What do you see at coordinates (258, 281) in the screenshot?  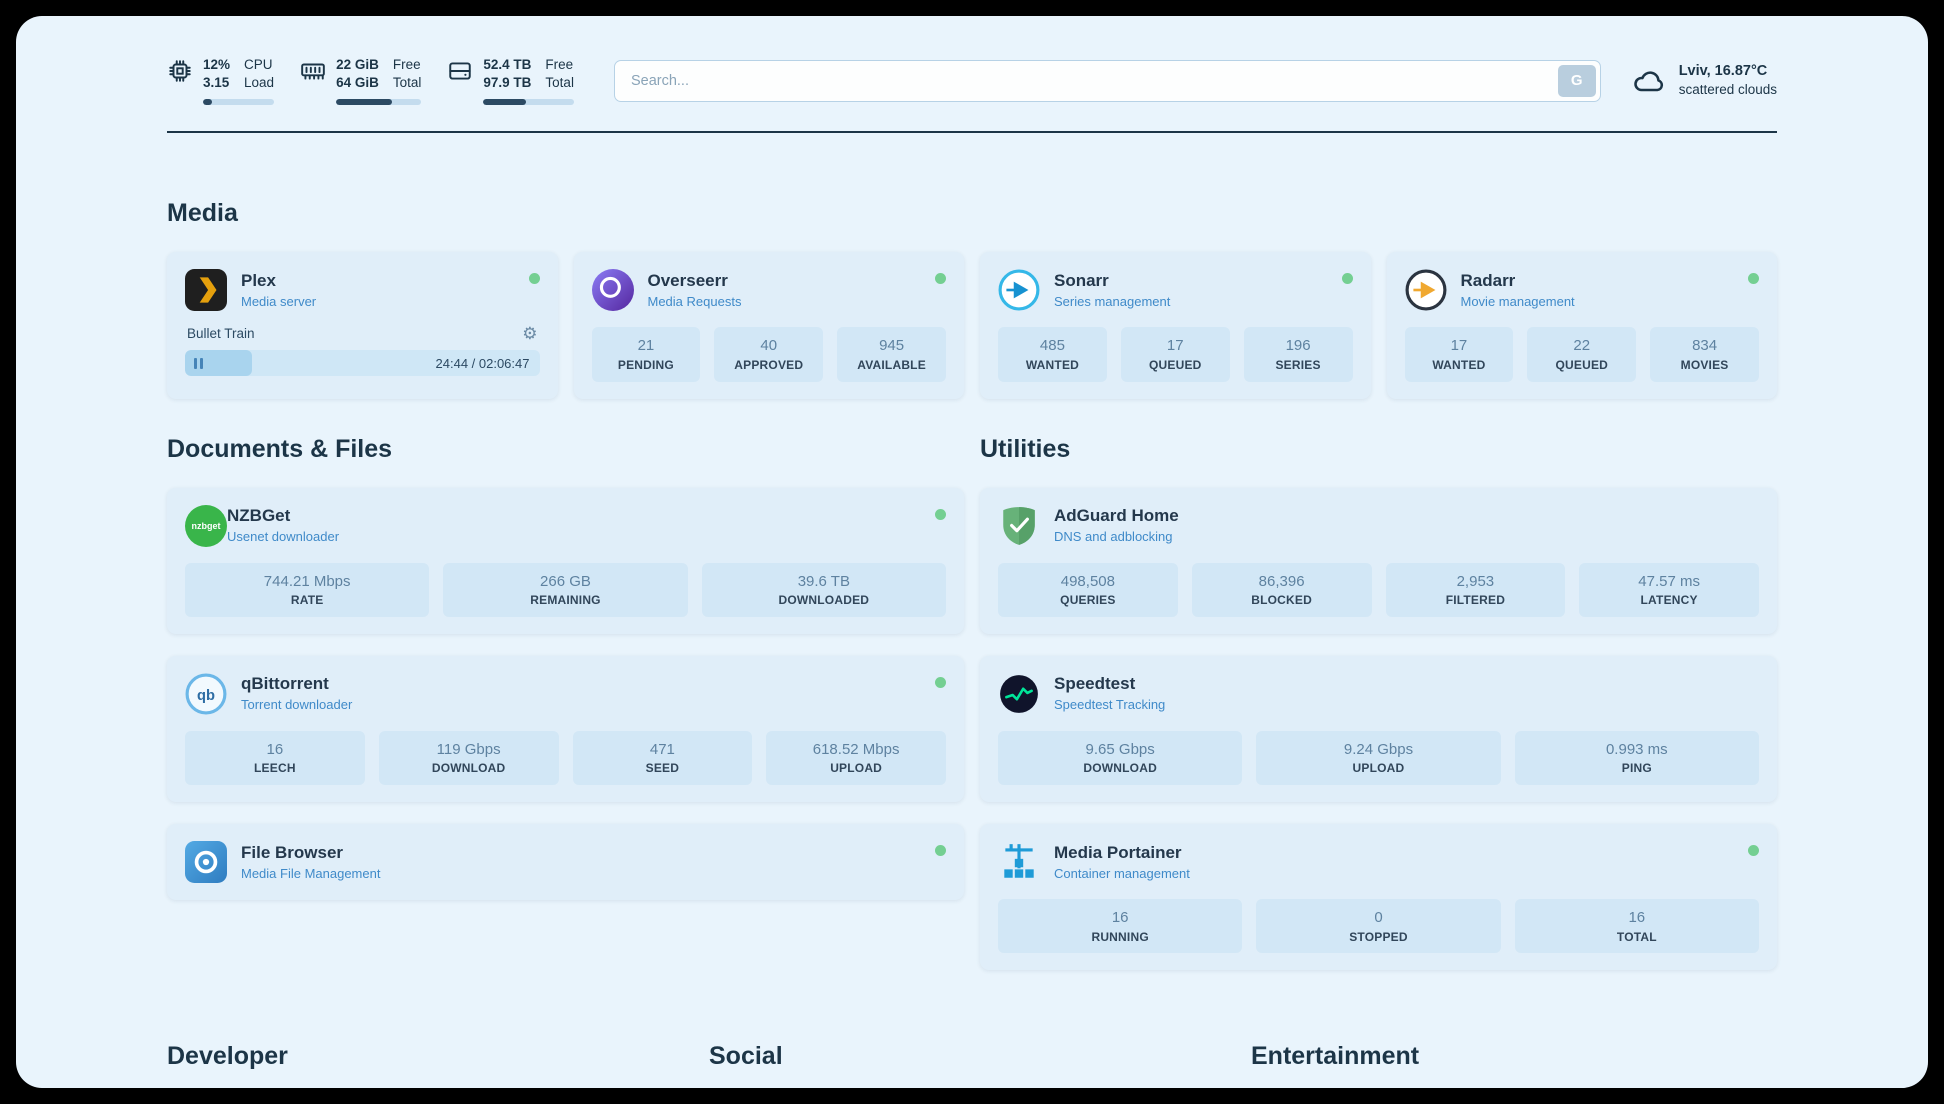 I see `service-name: Plex` at bounding box center [258, 281].